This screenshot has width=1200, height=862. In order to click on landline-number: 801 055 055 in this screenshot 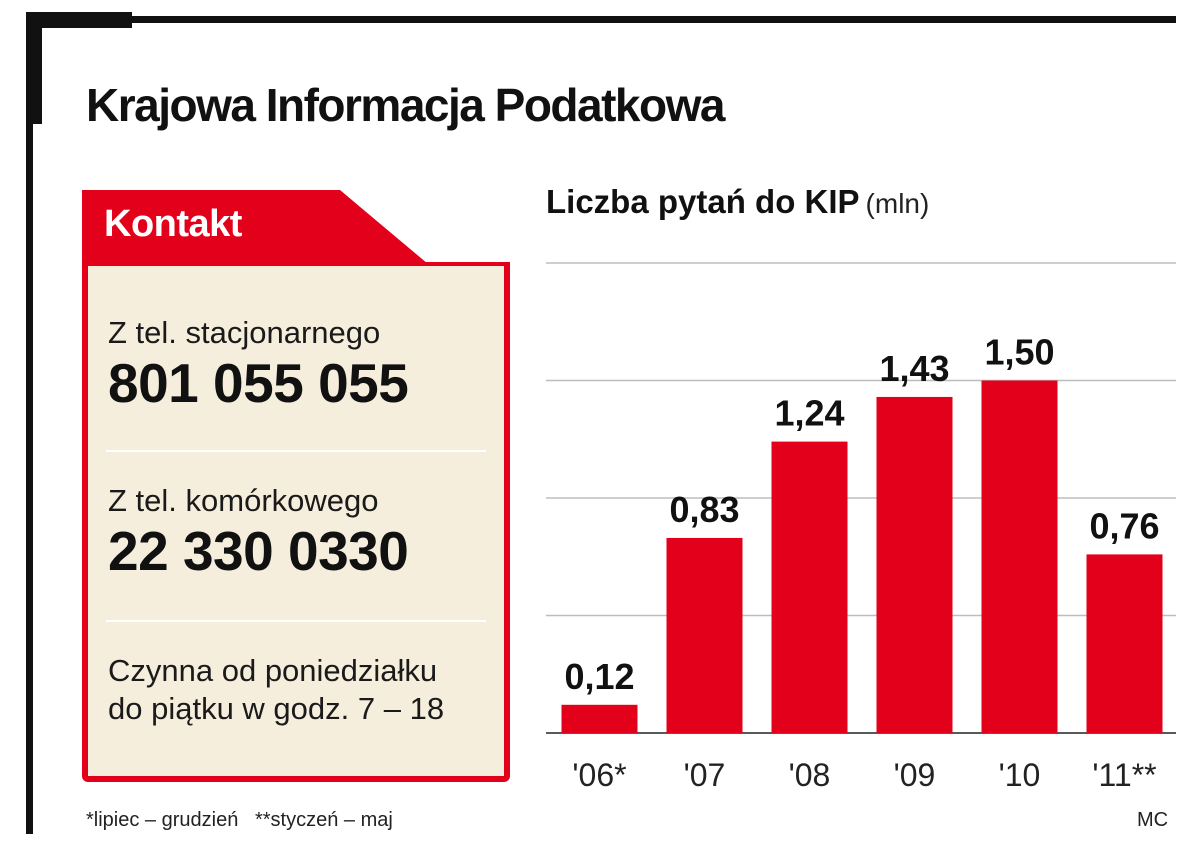, I will do `click(258, 383)`.